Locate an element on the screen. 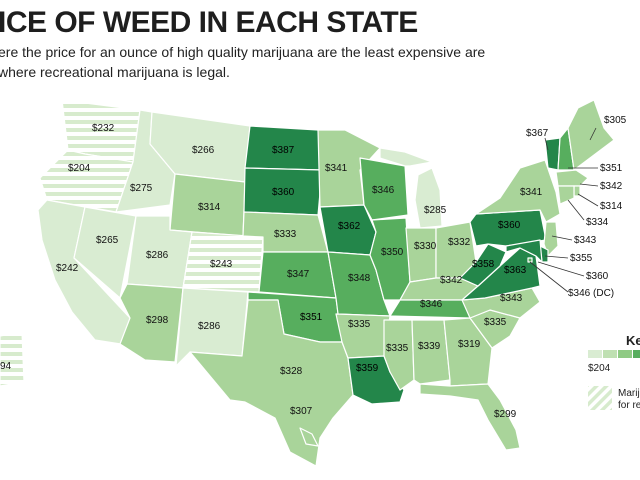 This screenshot has height=480, width=640. label-ak: 94 is located at coordinates (6, 366).